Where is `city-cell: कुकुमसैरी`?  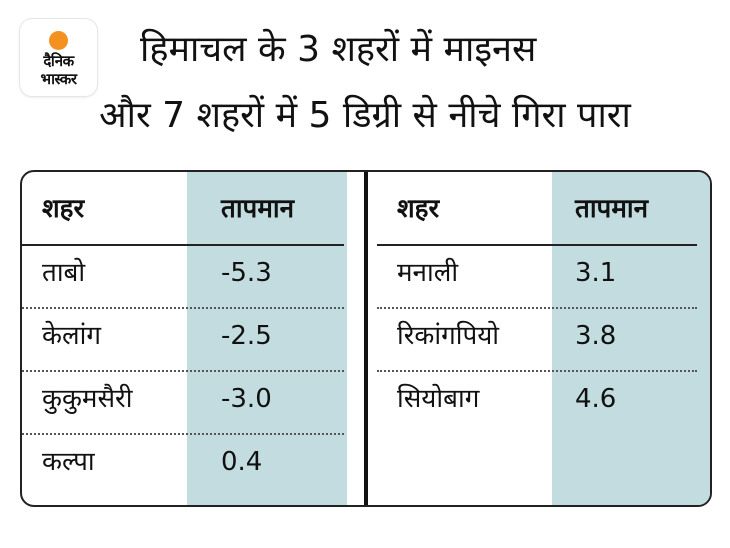 city-cell: कुकुमसैरी is located at coordinates (87, 399).